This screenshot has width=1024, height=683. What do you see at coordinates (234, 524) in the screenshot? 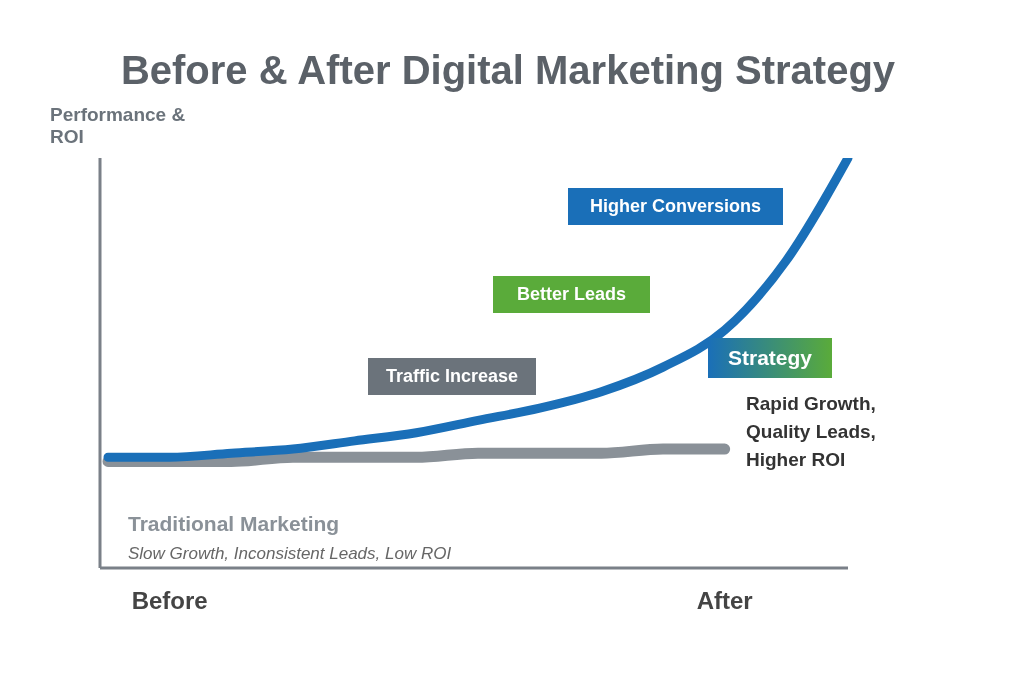
I see `text: Traditional Marketing` at bounding box center [234, 524].